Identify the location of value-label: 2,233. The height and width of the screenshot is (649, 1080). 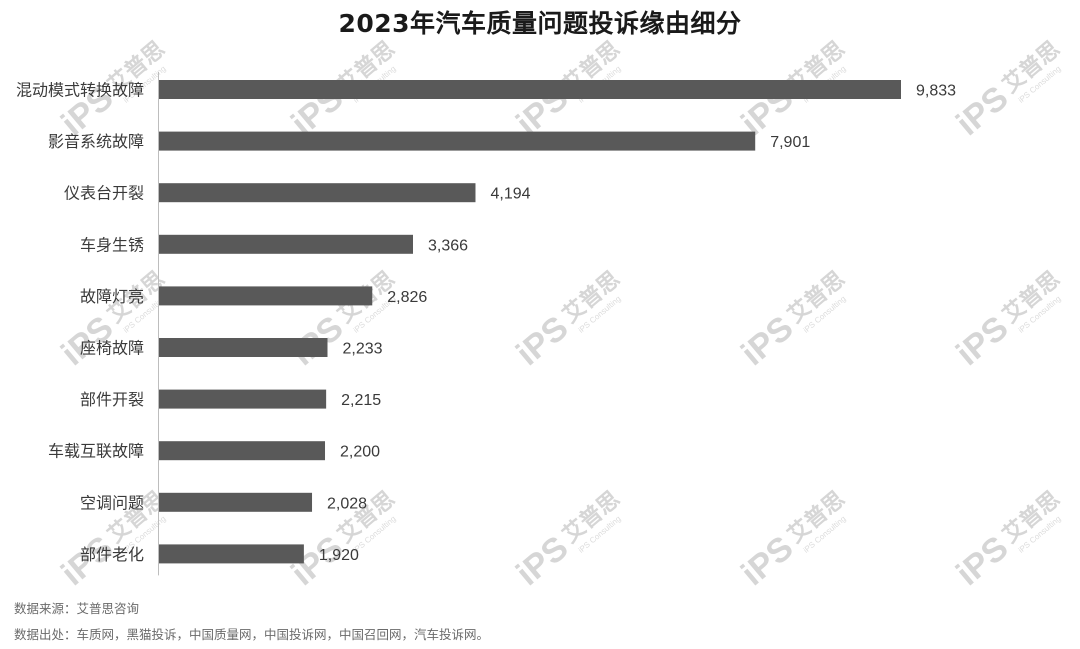
(363, 349).